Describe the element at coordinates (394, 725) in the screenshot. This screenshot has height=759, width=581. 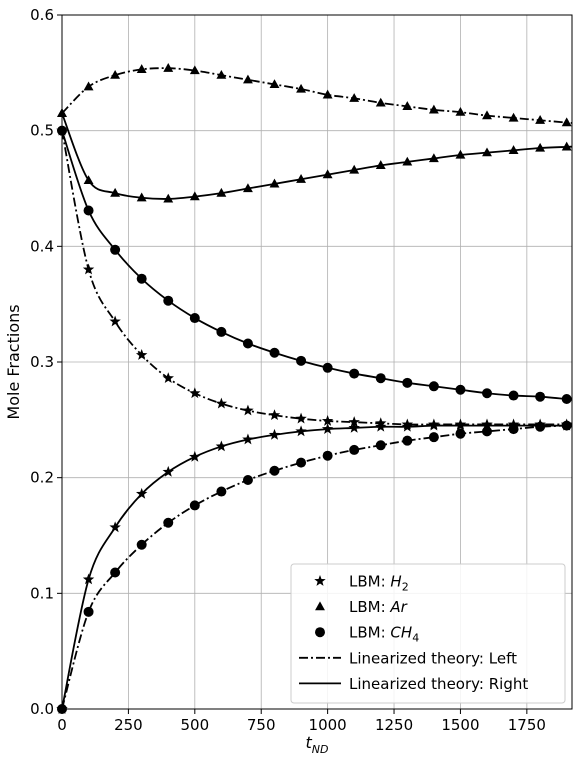
I see `x-tick-label: 1250` at that location.